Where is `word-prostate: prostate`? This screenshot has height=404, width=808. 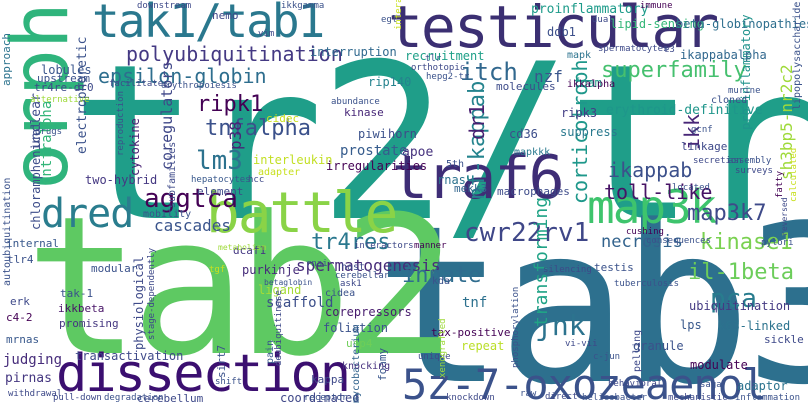
word-prostate: prostate is located at coordinates (374, 151).